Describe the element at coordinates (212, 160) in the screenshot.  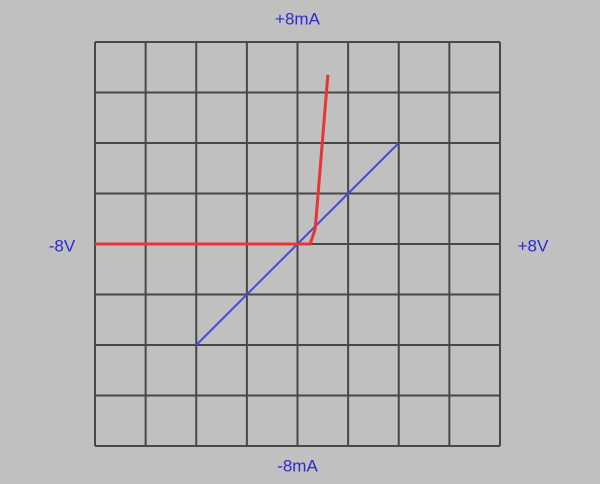
I see `curve` at that location.